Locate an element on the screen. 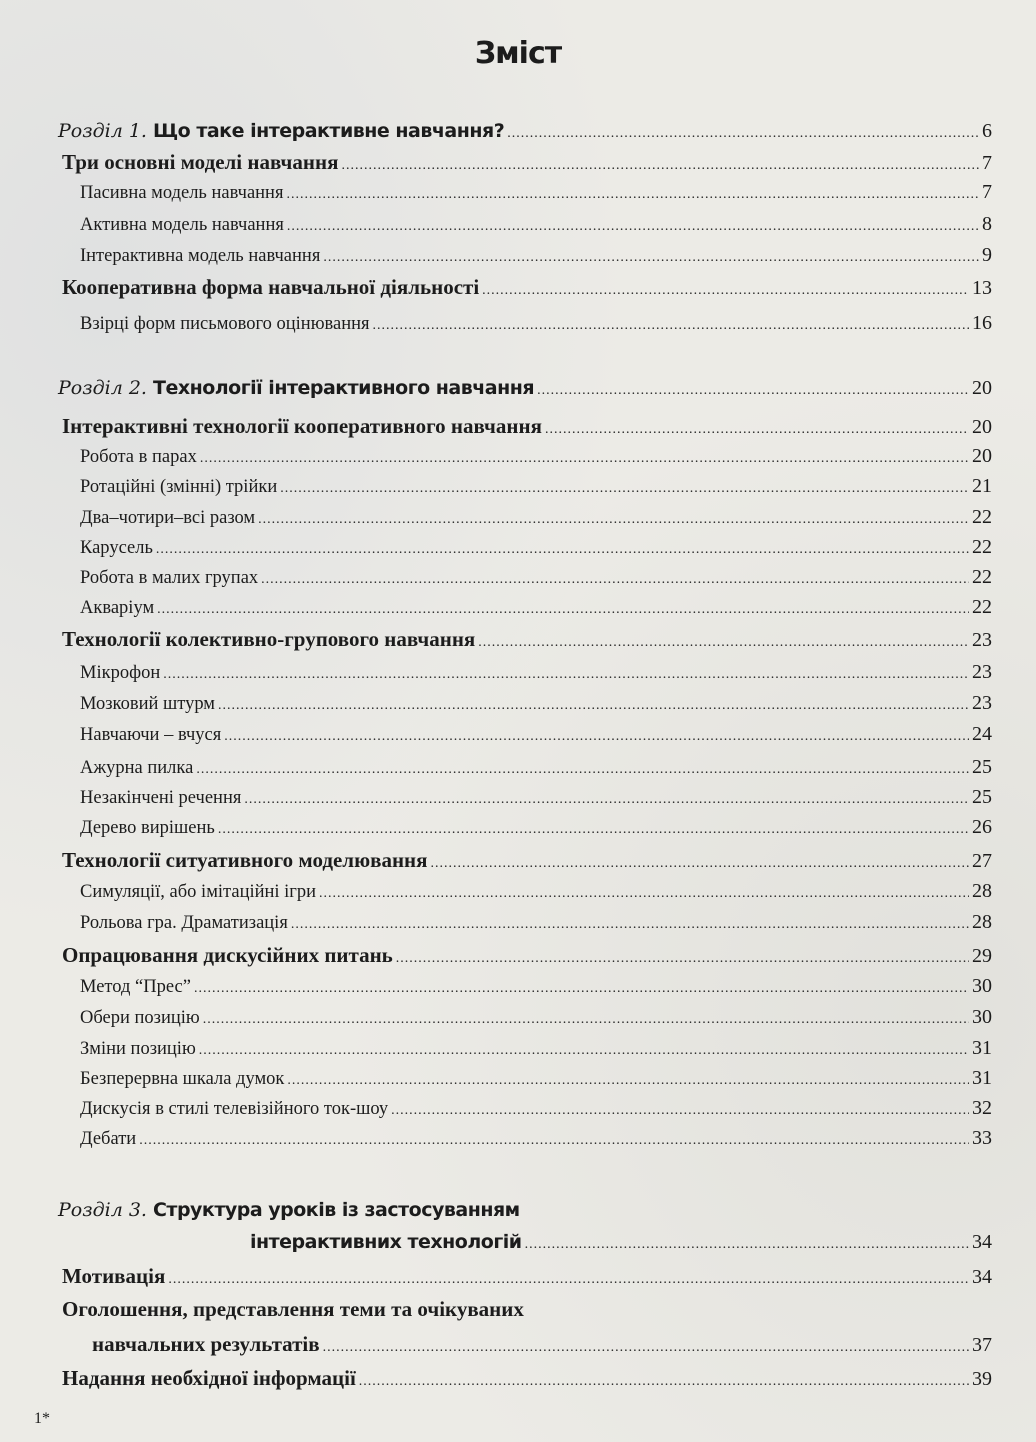  toc-entry: Мотивація 34 is located at coordinates (527, 1276).